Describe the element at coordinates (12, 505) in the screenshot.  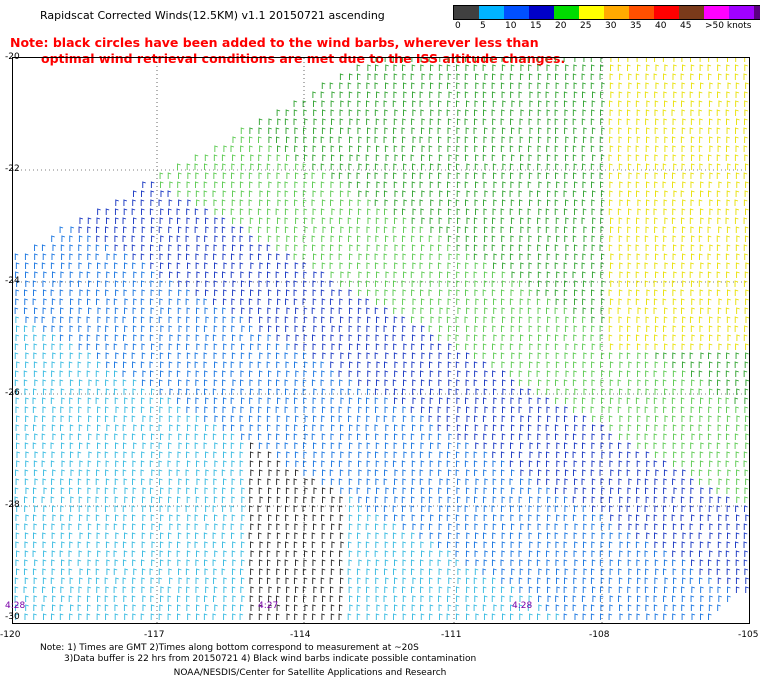
I see `latitude-label: -28` at that location.